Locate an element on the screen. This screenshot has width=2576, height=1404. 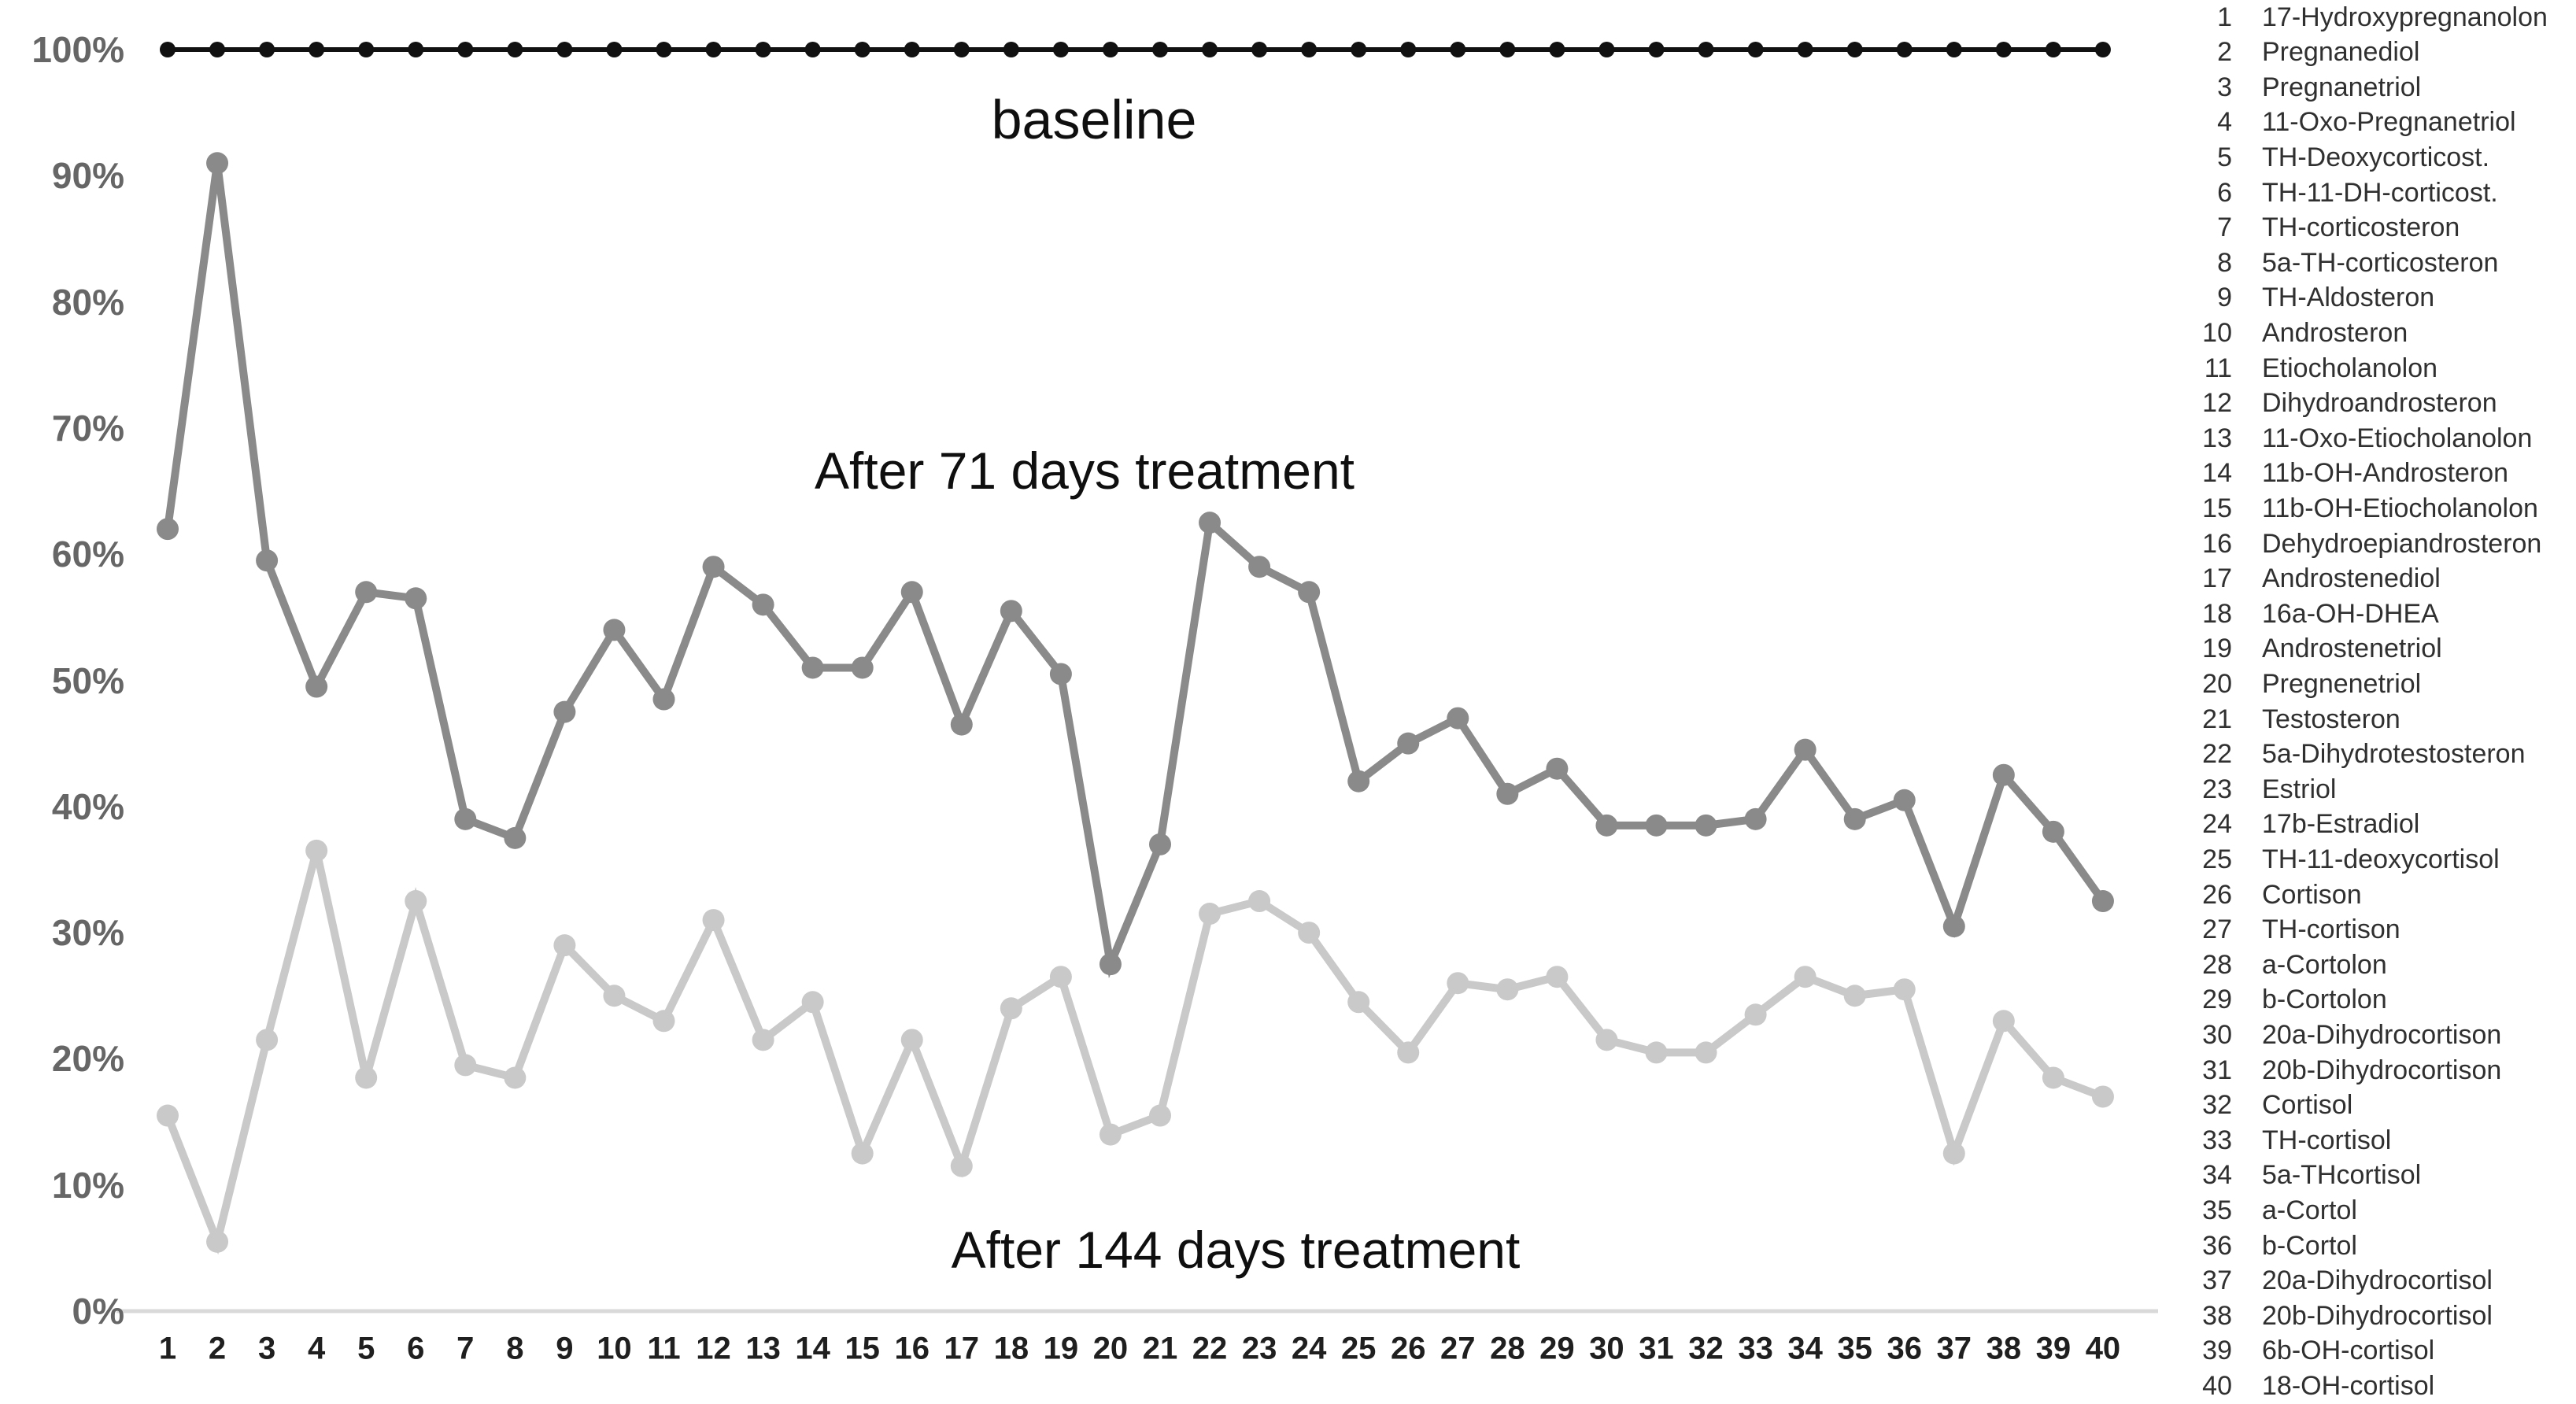
legend-item-number: 22 is located at coordinates (2217, 755).